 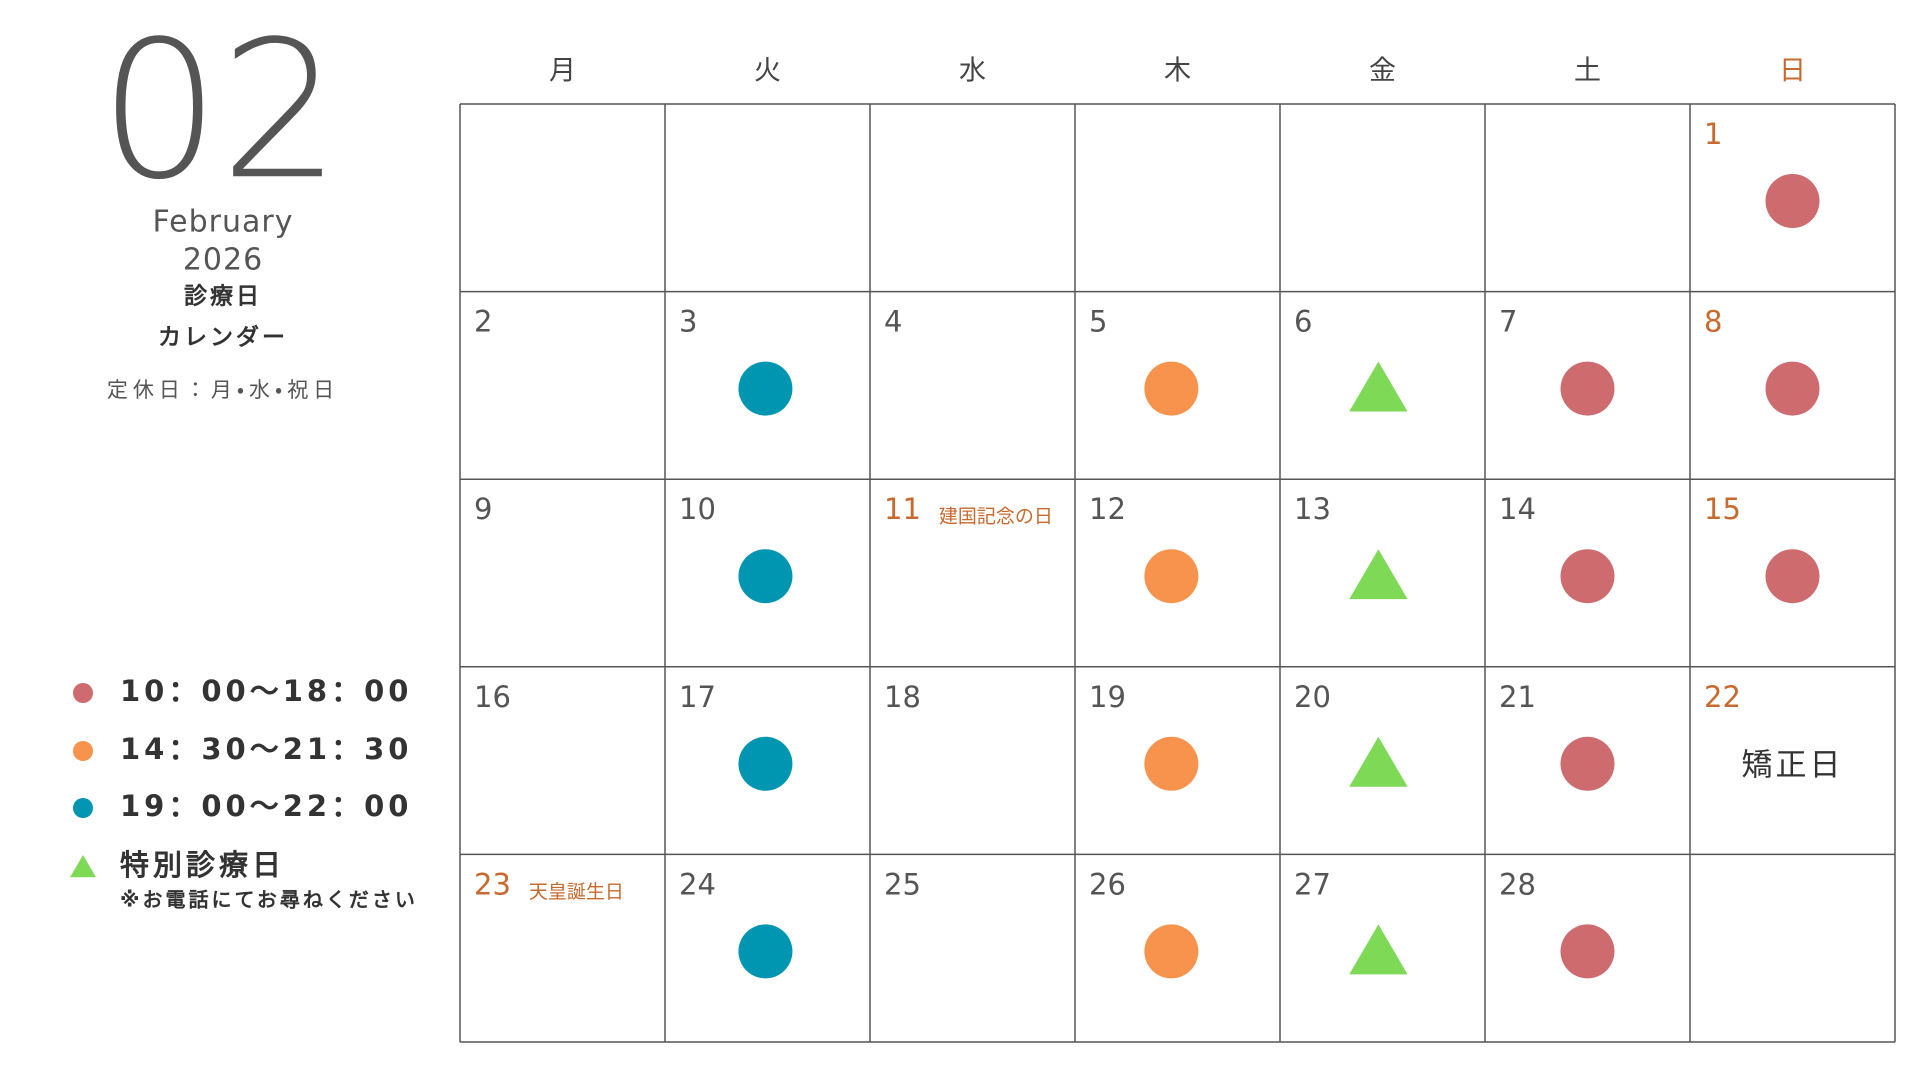 I want to click on legend-note: ※お電話にてお尋ねください, so click(x=269, y=900).